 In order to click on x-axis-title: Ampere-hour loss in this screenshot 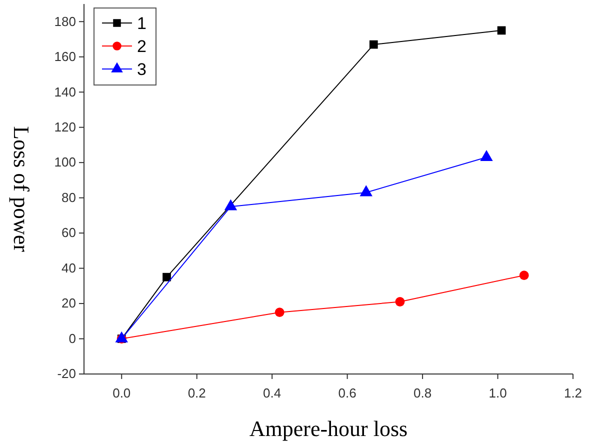, I will do `click(328, 428)`.